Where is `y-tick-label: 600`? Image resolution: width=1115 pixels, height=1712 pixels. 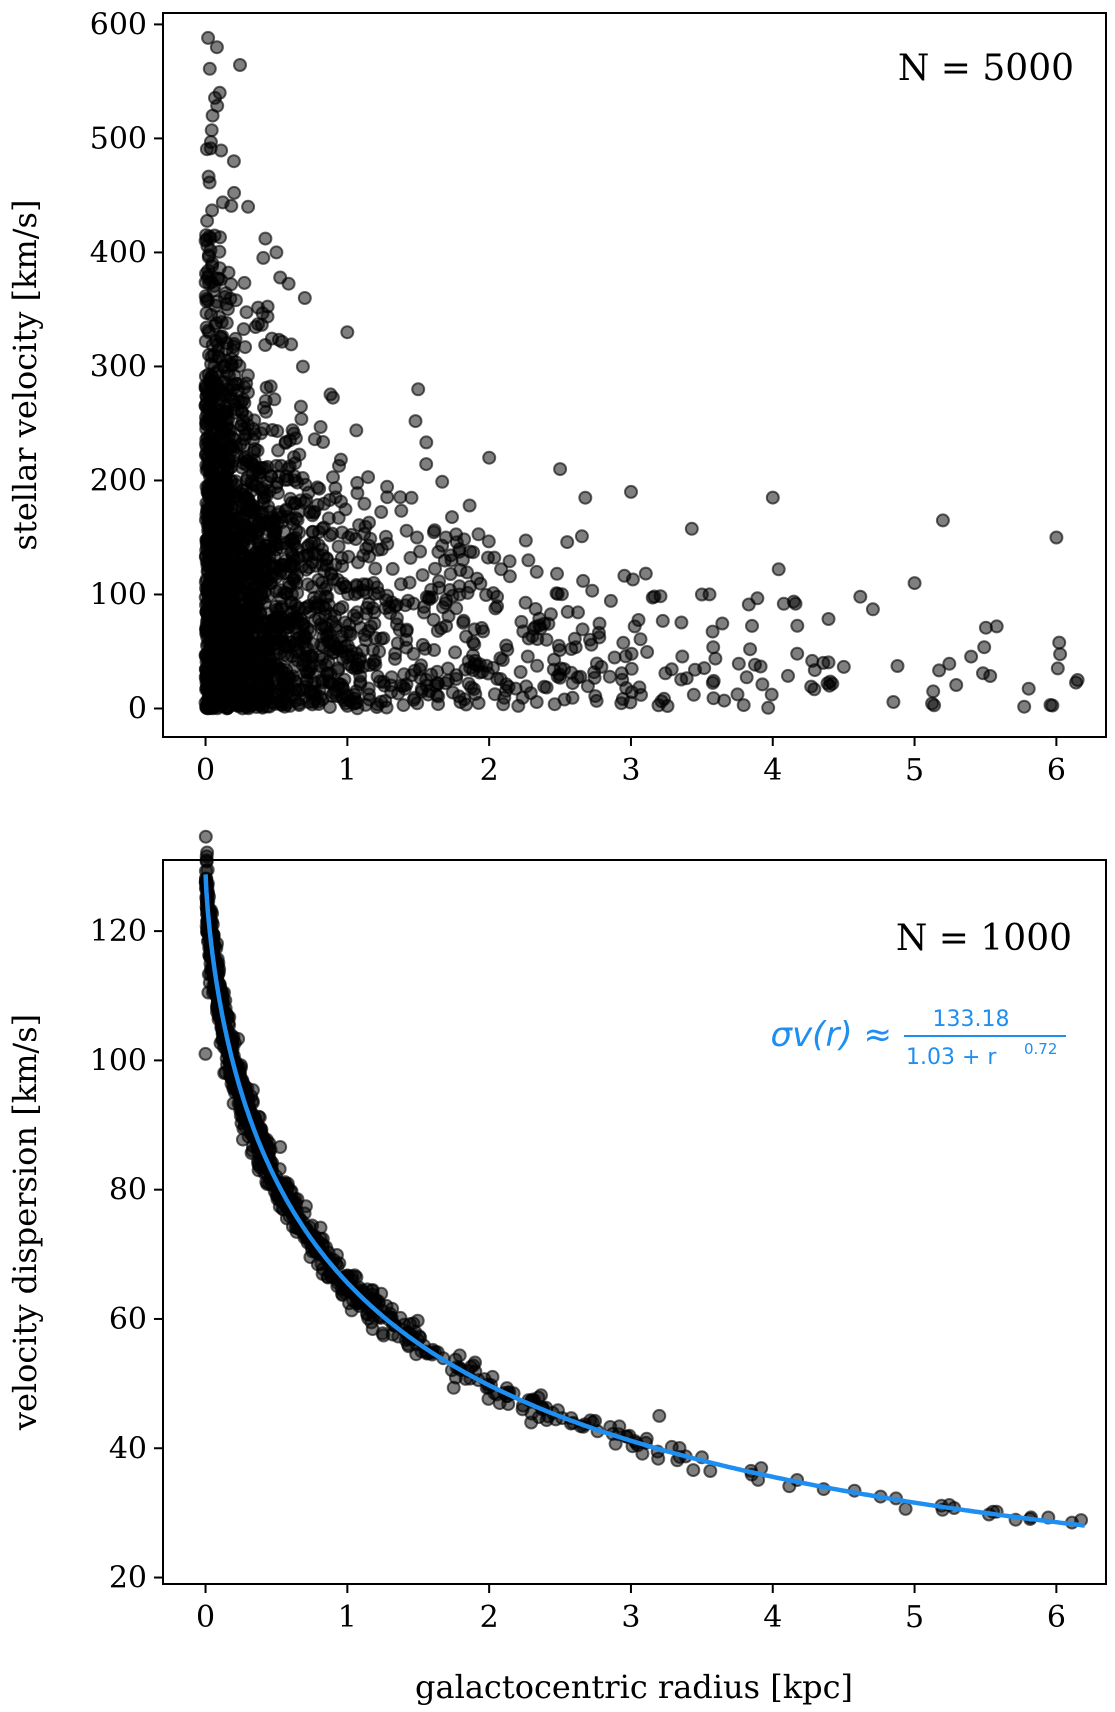
y-tick-label: 600 is located at coordinates (118, 24).